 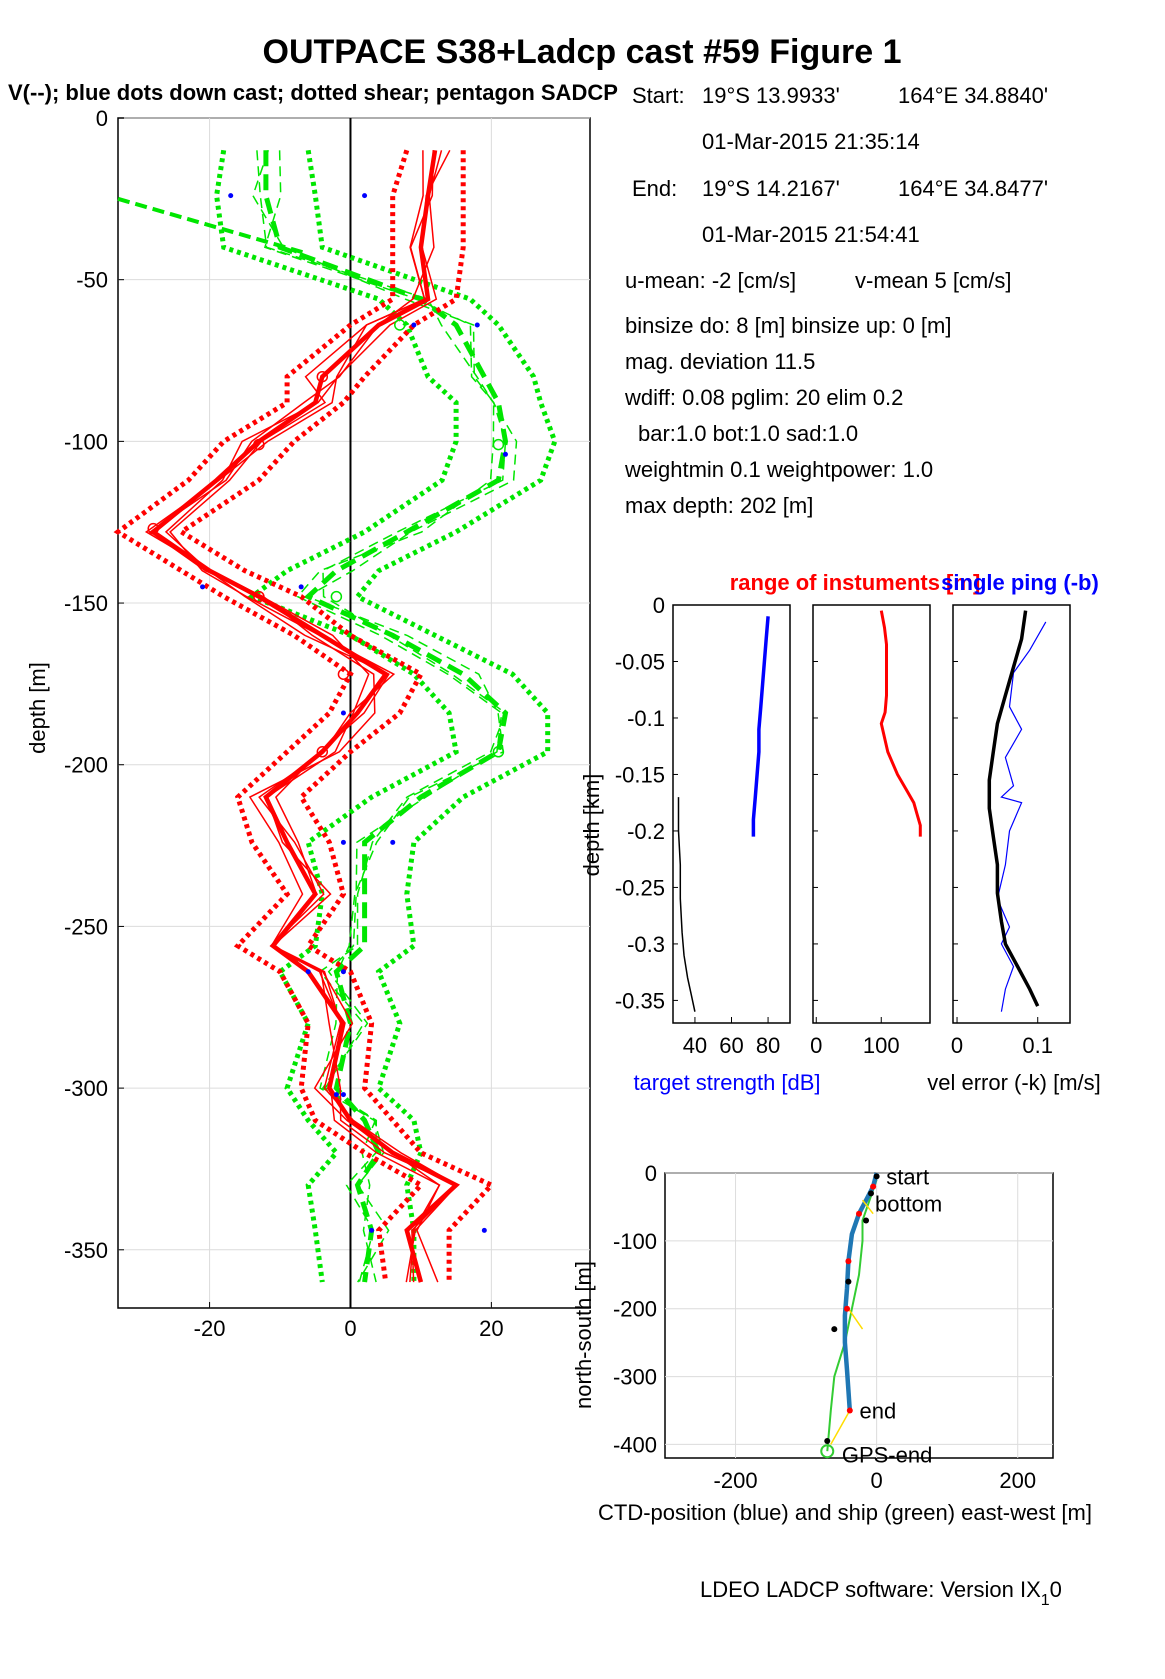 What do you see at coordinates (213, 226) in the screenshot?
I see `v-surface-line` at bounding box center [213, 226].